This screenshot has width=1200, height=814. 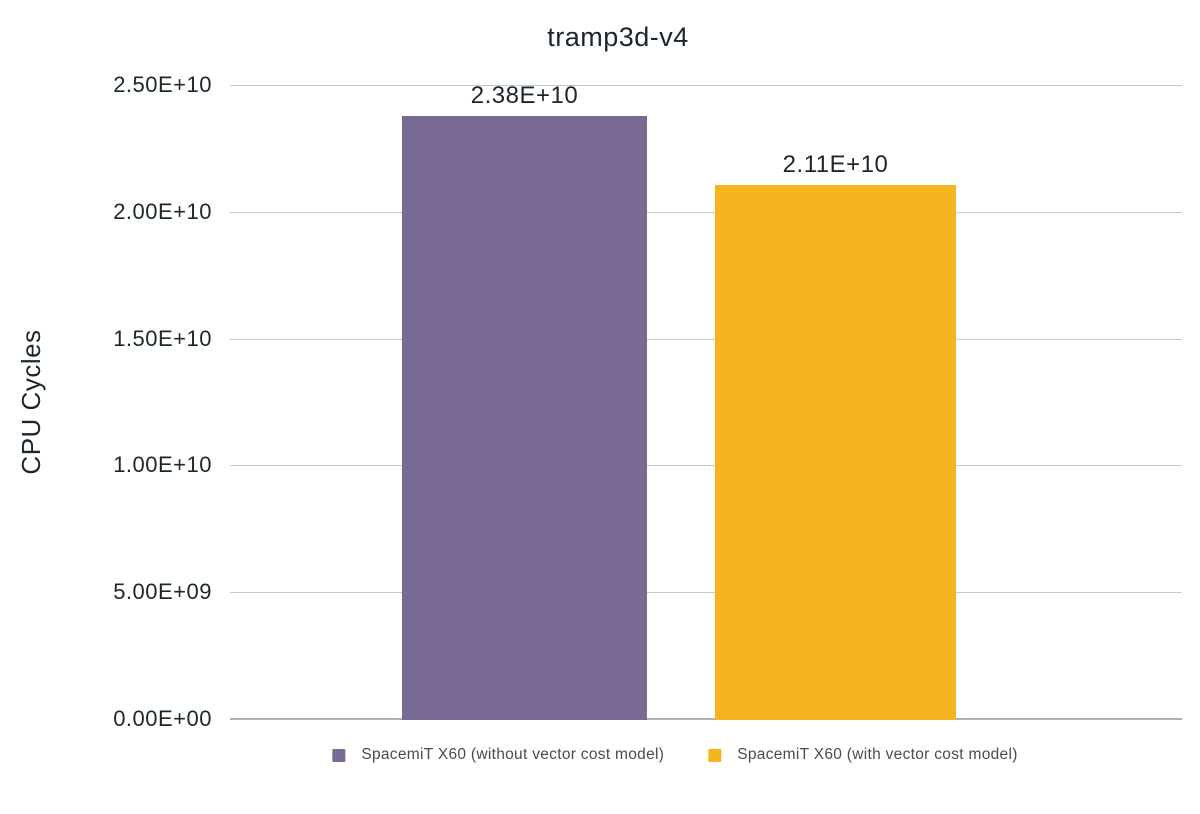 I want to click on legend-item-0: SpacemiT X60 (without vector cost model), so click(x=498, y=755).